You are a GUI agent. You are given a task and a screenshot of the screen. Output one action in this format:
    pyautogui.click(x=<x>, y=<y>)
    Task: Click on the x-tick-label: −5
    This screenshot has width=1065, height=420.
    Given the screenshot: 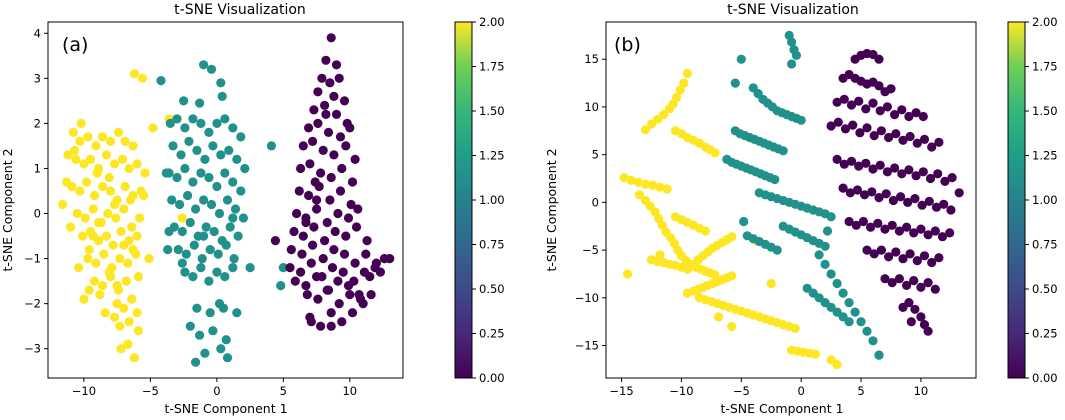 What is the action you would take?
    pyautogui.click(x=150, y=391)
    